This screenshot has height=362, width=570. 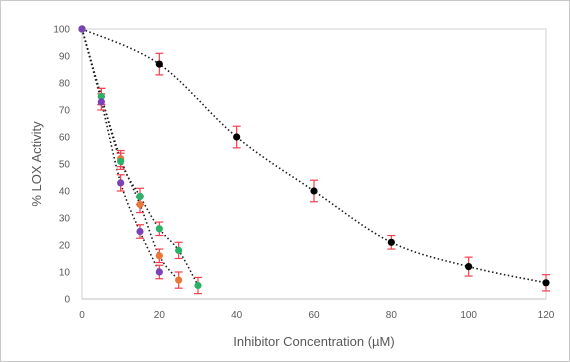 What do you see at coordinates (546, 315) in the screenshot?
I see `x-tick-label: 120` at bounding box center [546, 315].